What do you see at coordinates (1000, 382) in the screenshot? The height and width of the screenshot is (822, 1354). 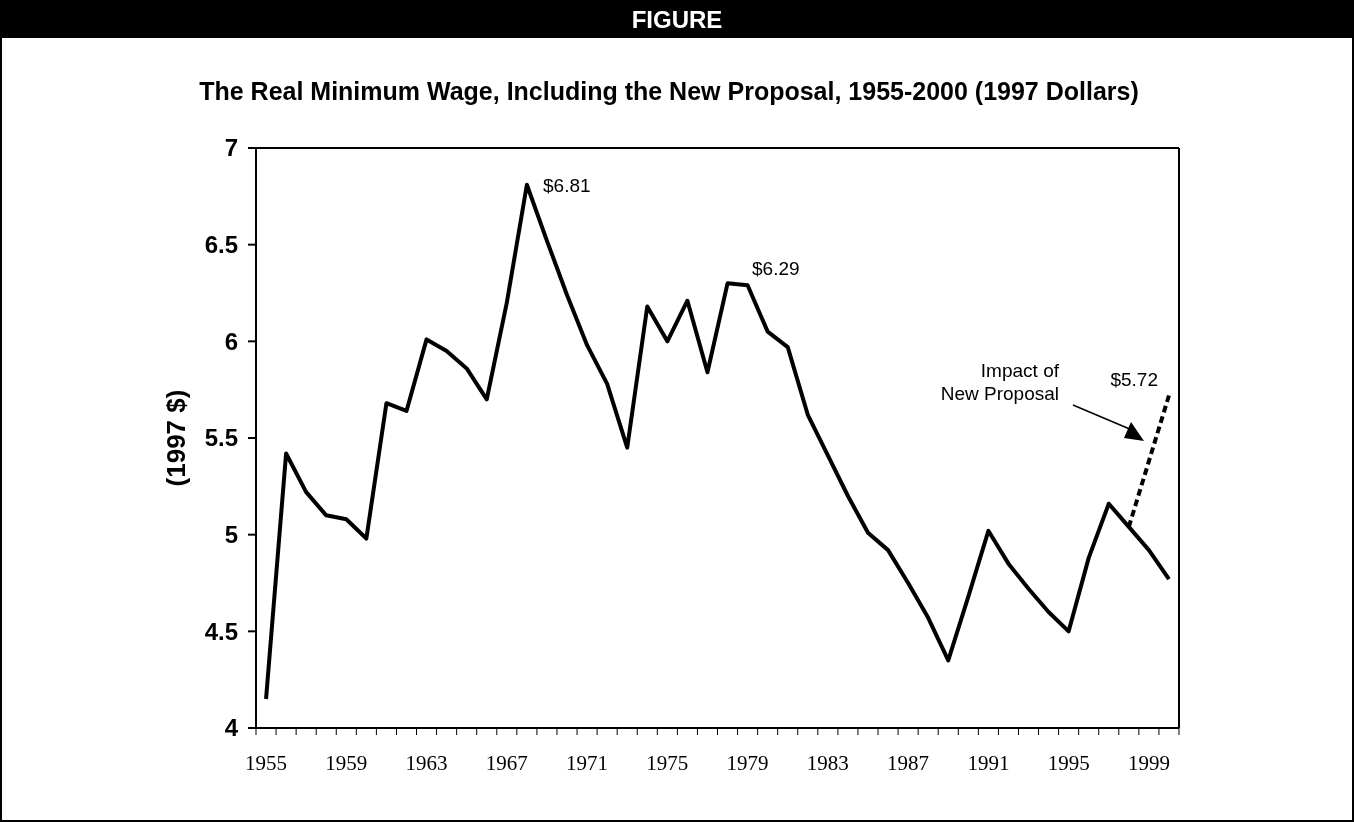 I see `annotation: Impact of New Proposal` at bounding box center [1000, 382].